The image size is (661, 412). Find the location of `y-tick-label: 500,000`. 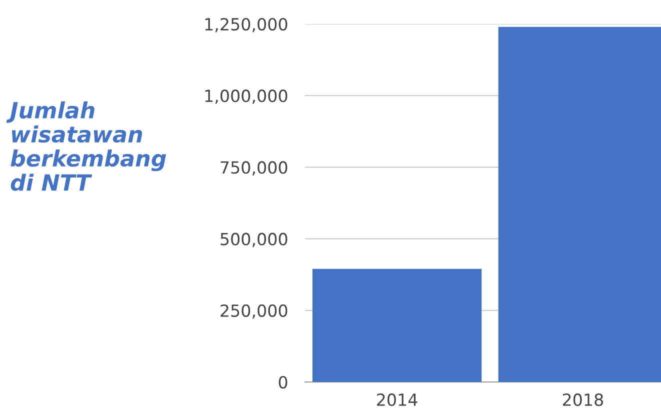

y-tick-label: 500,000 is located at coordinates (254, 240).